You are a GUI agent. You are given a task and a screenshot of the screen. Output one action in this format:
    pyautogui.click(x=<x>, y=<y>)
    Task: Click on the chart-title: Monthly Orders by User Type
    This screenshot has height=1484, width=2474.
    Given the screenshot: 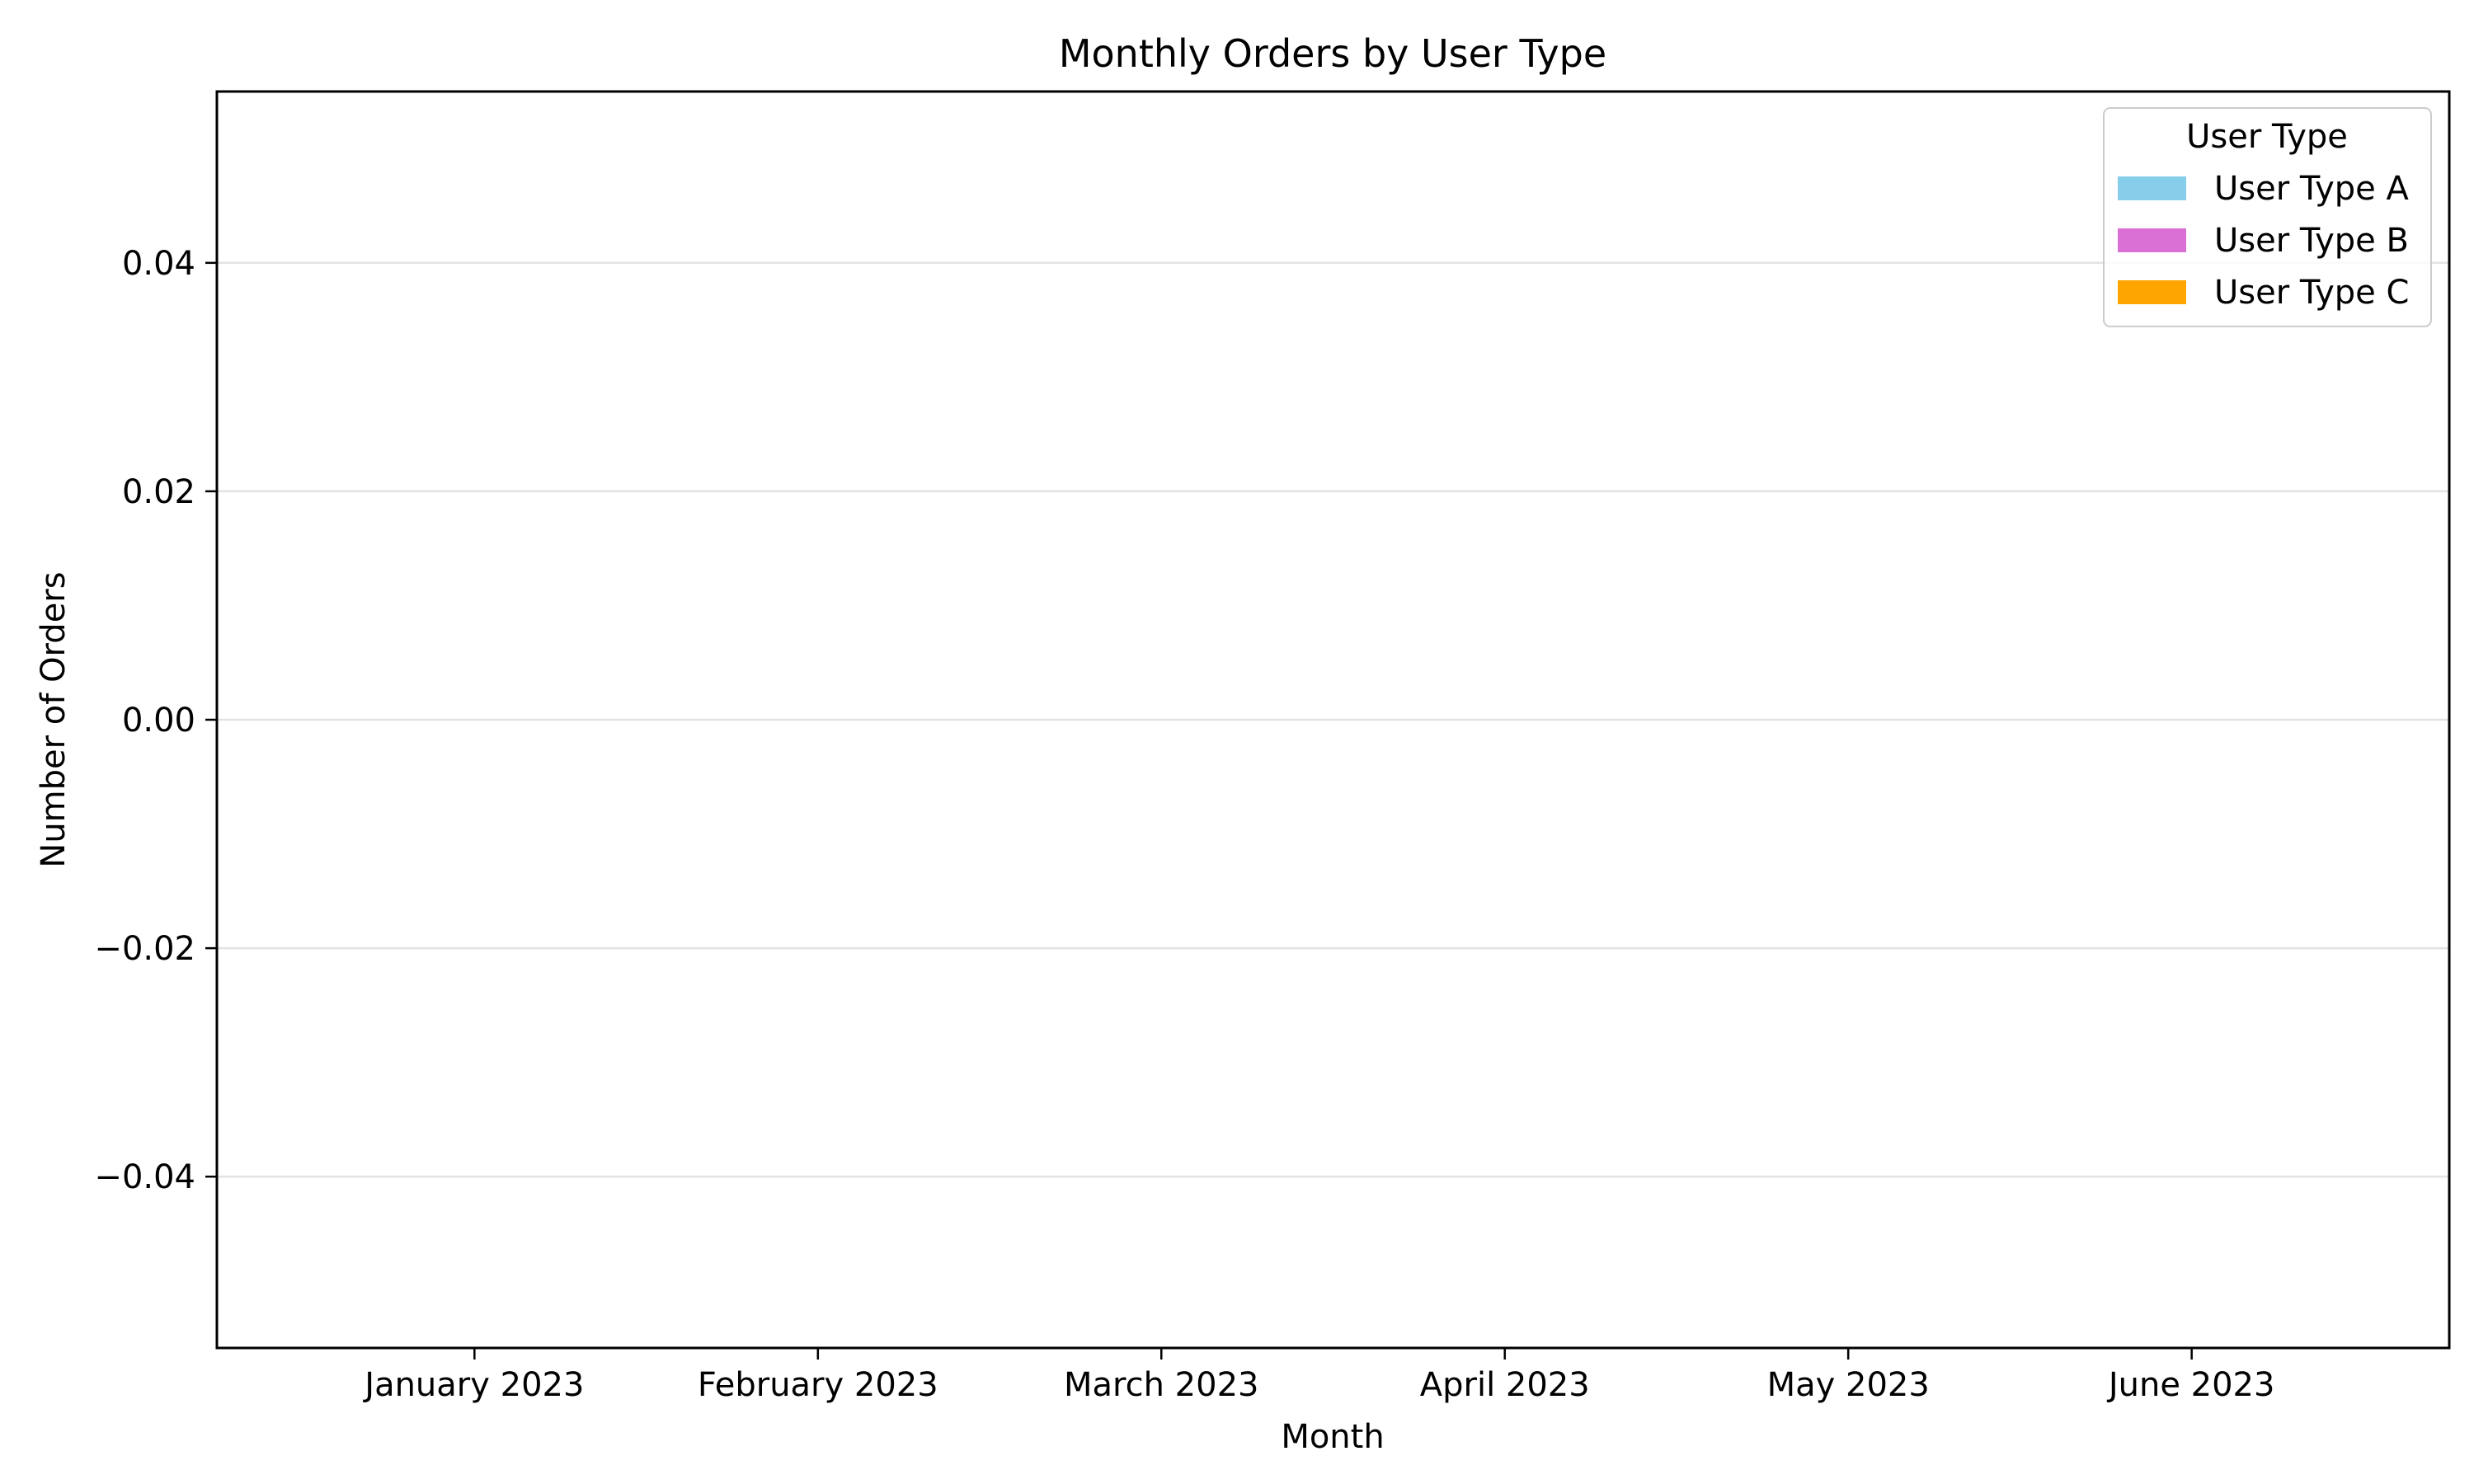 What is the action you would take?
    pyautogui.click(x=1332, y=54)
    